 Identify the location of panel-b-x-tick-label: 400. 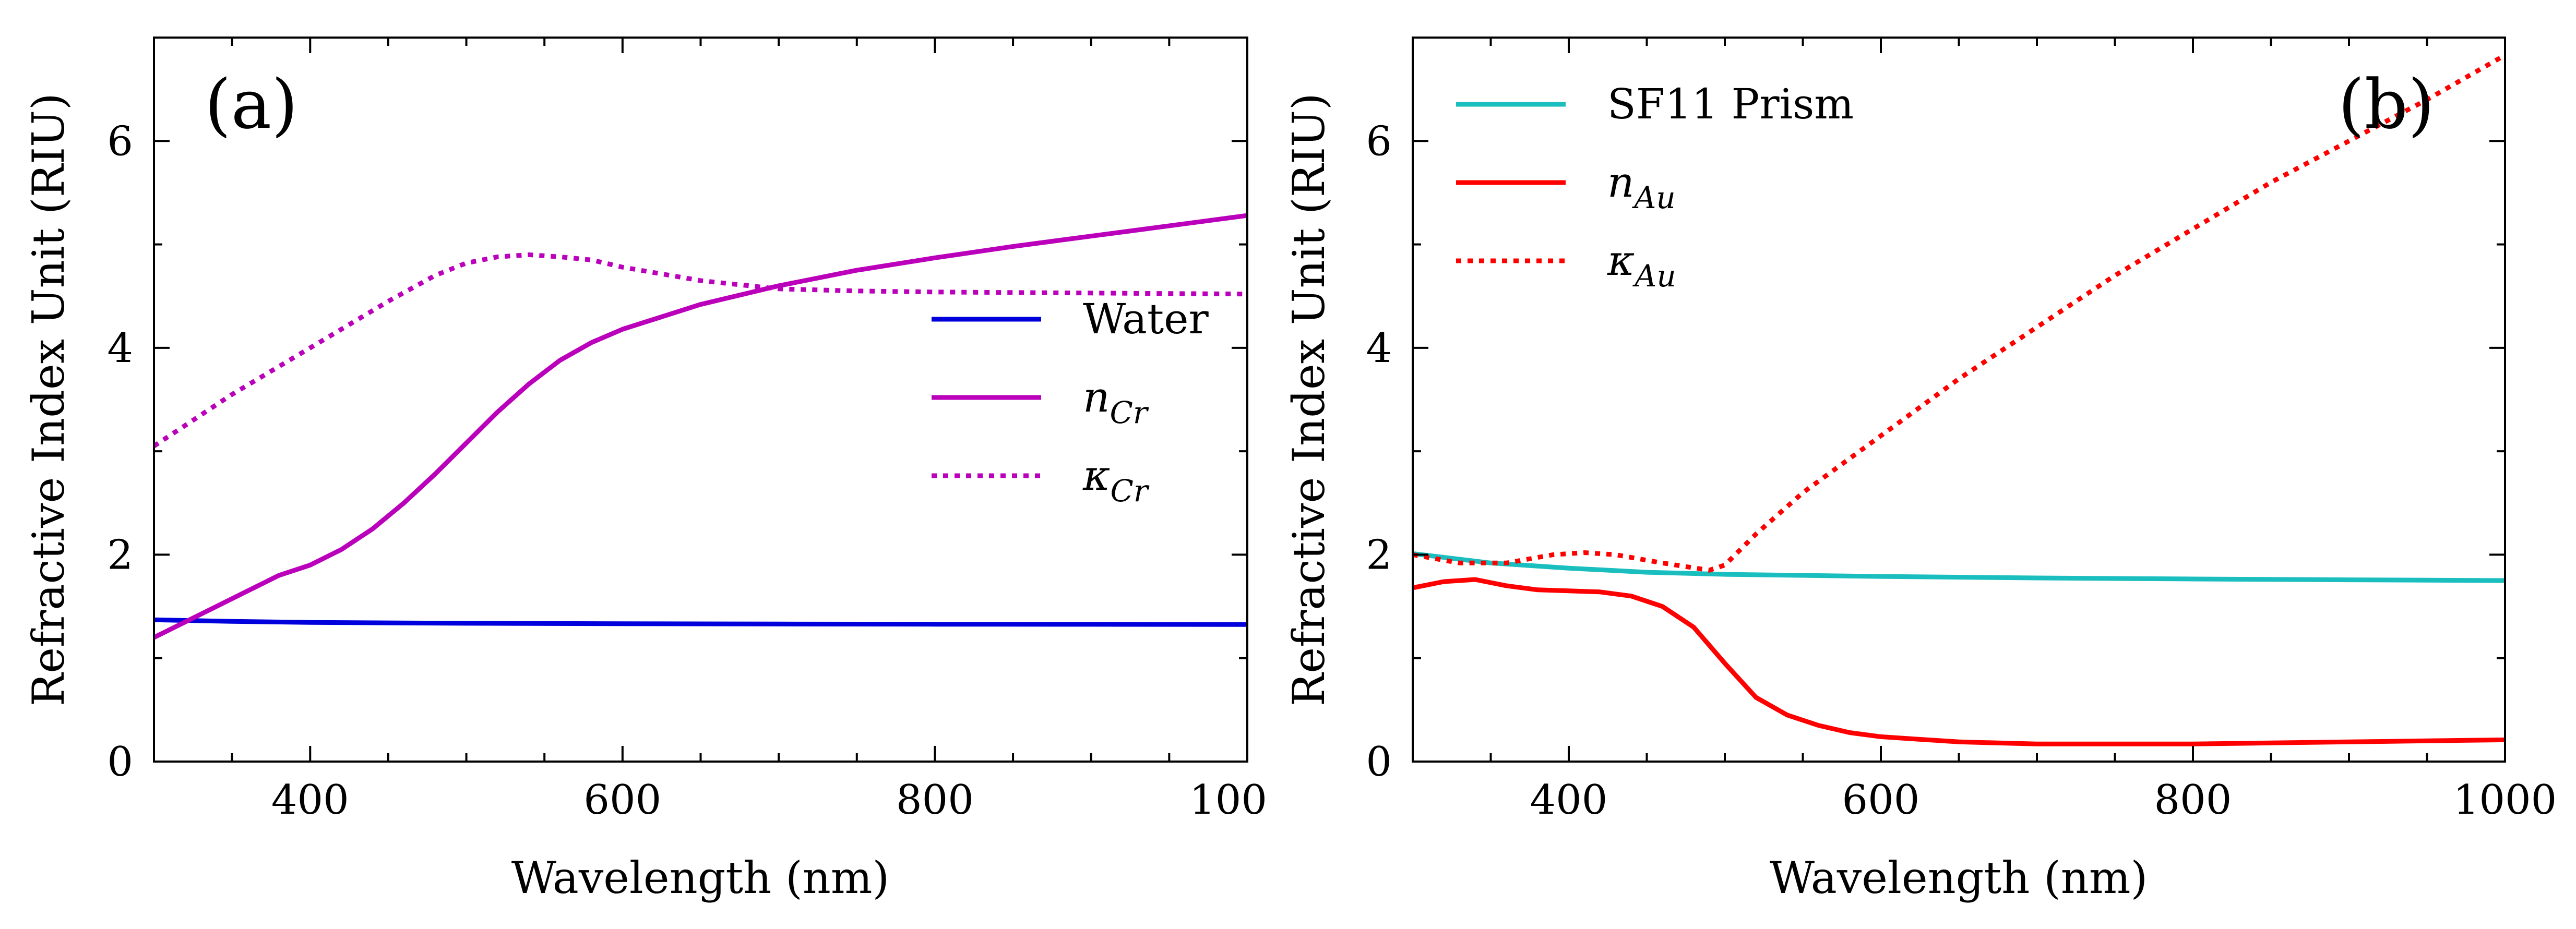
(1569, 800).